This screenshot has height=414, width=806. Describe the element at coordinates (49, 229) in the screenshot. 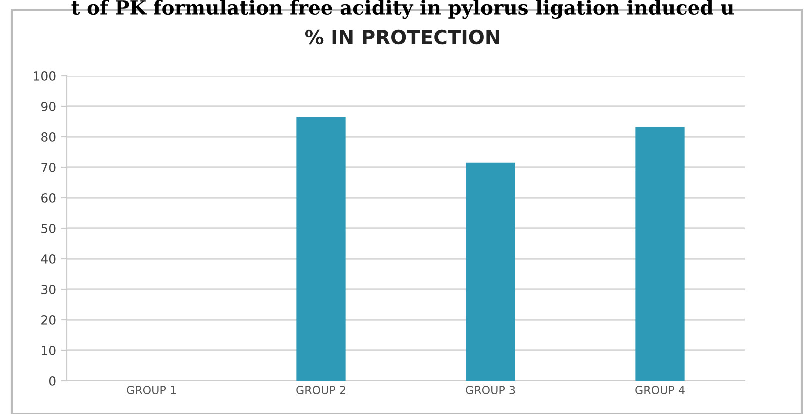

I see `y-tick-label: 50` at that location.